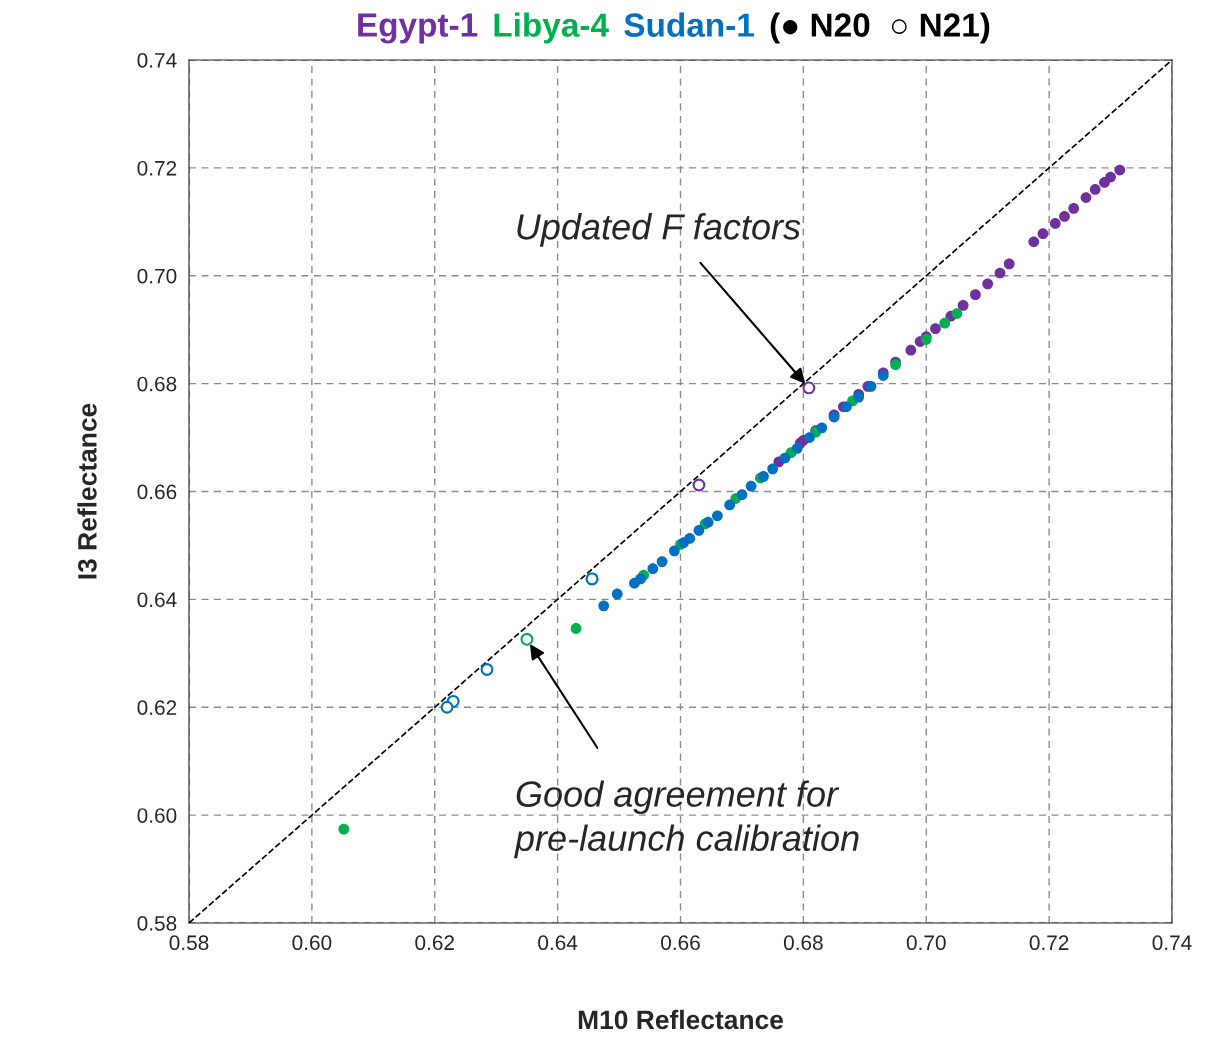 This screenshot has width=1205, height=1059. I want to click on text: Sudan-1, so click(689, 24).